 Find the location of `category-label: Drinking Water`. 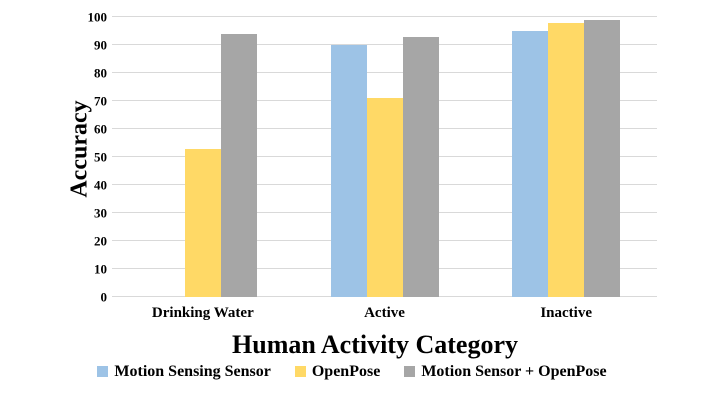

category-label: Drinking Water is located at coordinates (202, 313).